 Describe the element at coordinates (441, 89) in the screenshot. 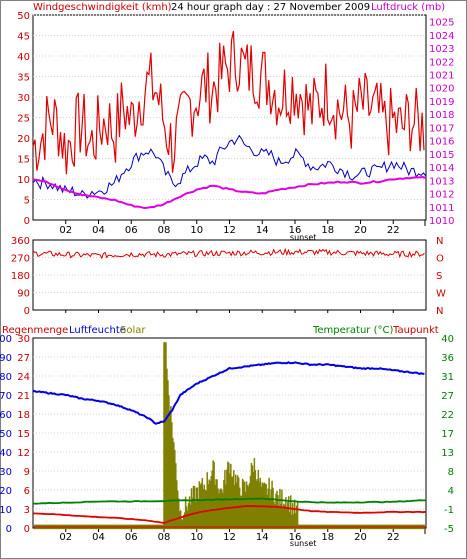

I see `pressure-tick-label: 1020` at that location.